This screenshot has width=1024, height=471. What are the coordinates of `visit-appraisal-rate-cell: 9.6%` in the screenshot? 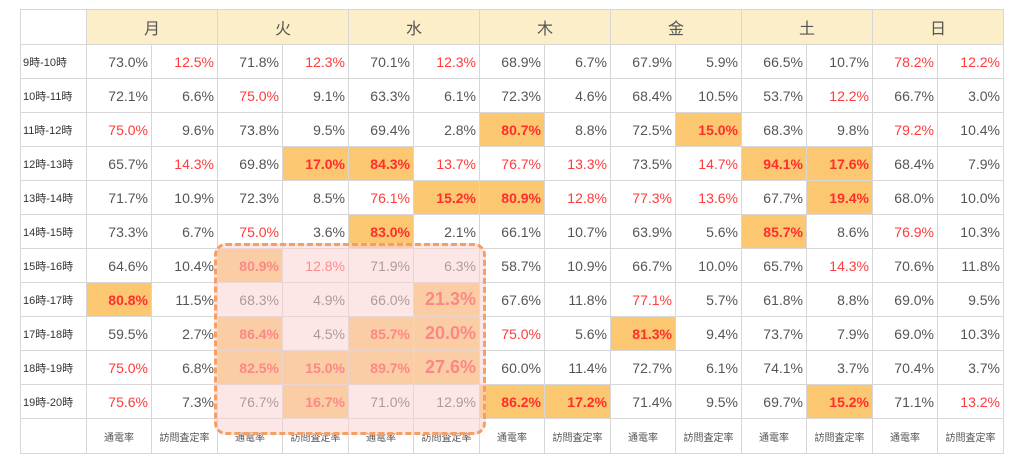 It's located at (184, 129).